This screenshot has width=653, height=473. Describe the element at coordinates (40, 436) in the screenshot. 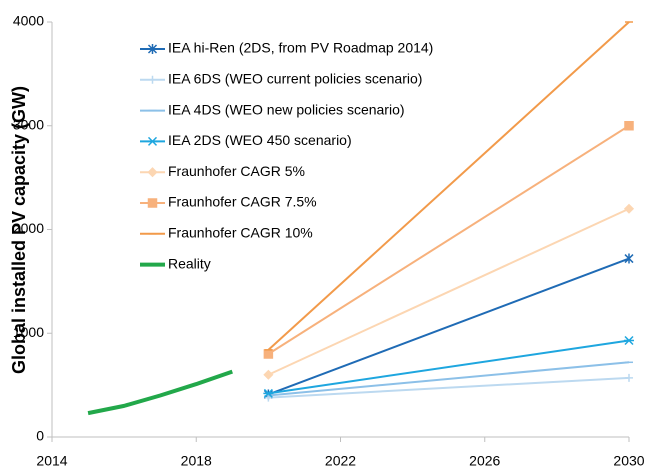

I see `y-tick-label: 0` at that location.